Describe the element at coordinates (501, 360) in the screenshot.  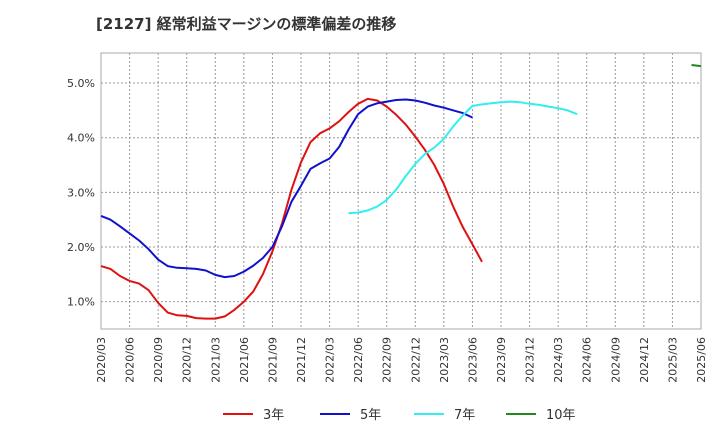
I see `x-tick-label: 2023/09` at that location.